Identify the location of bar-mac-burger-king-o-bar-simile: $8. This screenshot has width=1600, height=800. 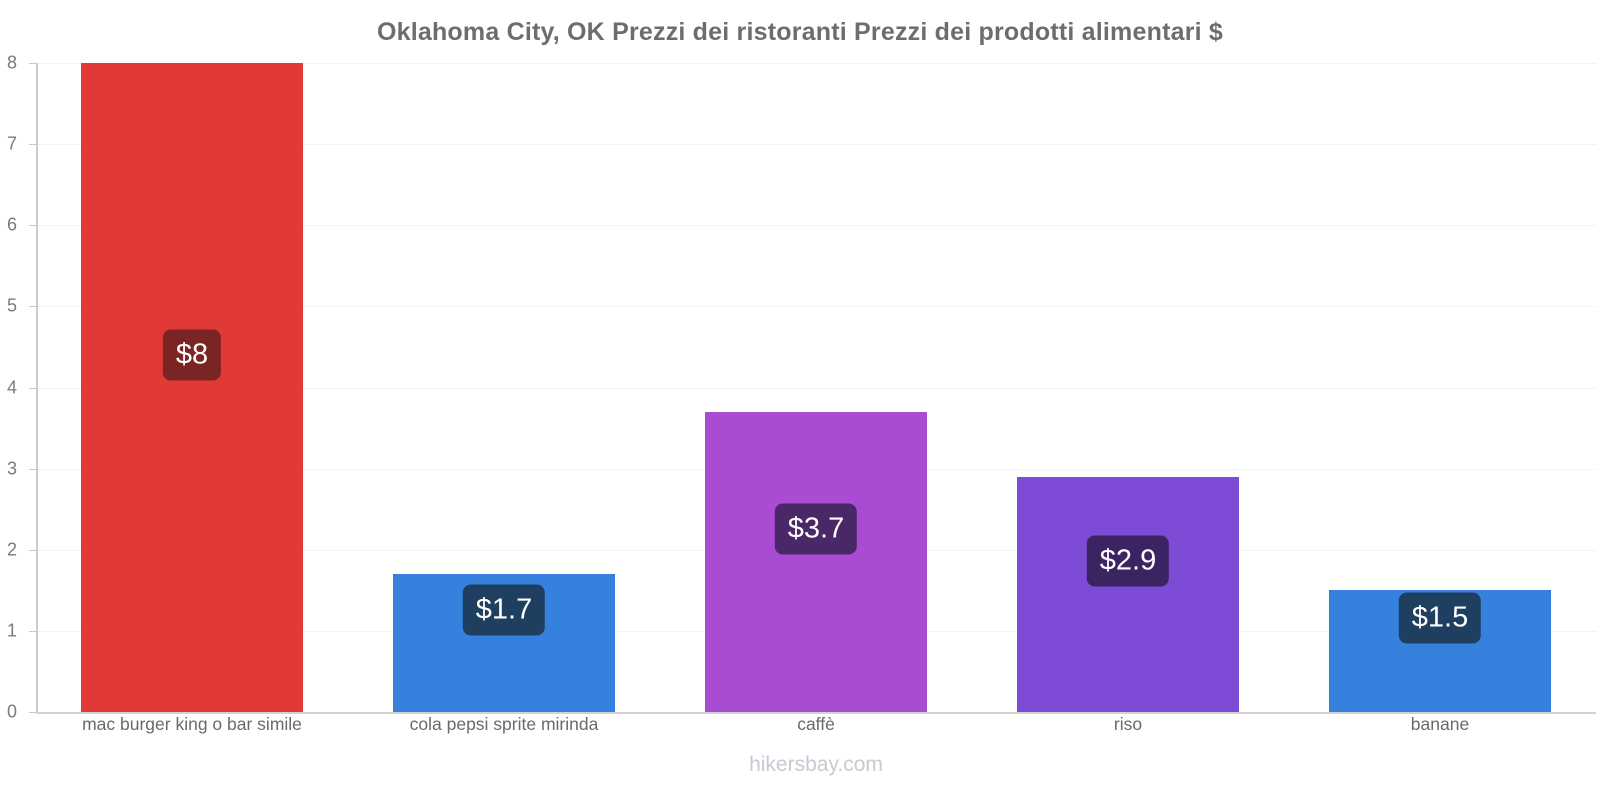
(192, 387).